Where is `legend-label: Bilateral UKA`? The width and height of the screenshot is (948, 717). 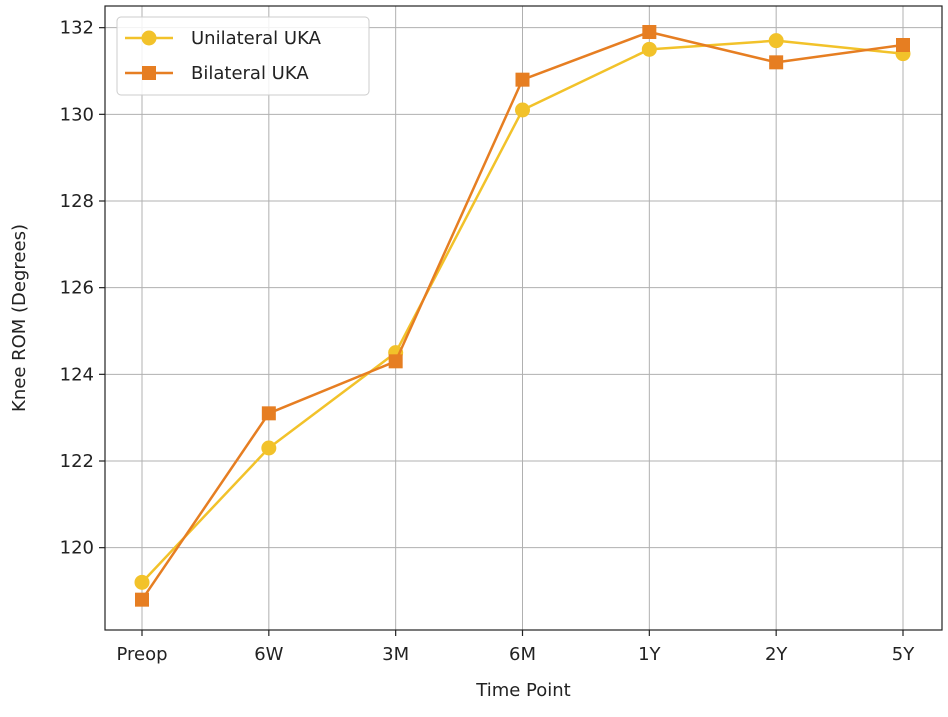 legend-label: Bilateral UKA is located at coordinates (250, 73).